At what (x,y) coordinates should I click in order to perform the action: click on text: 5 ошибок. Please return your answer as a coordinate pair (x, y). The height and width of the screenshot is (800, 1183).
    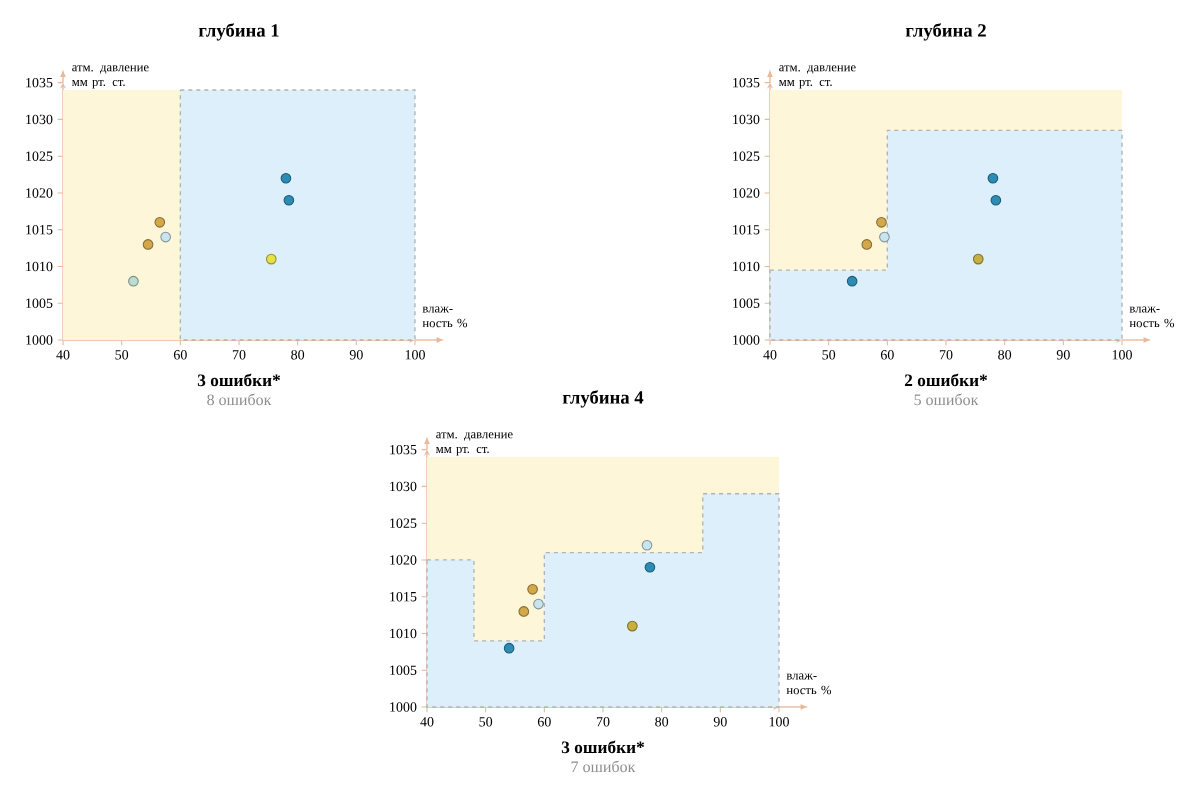
    Looking at the image, I should click on (946, 399).